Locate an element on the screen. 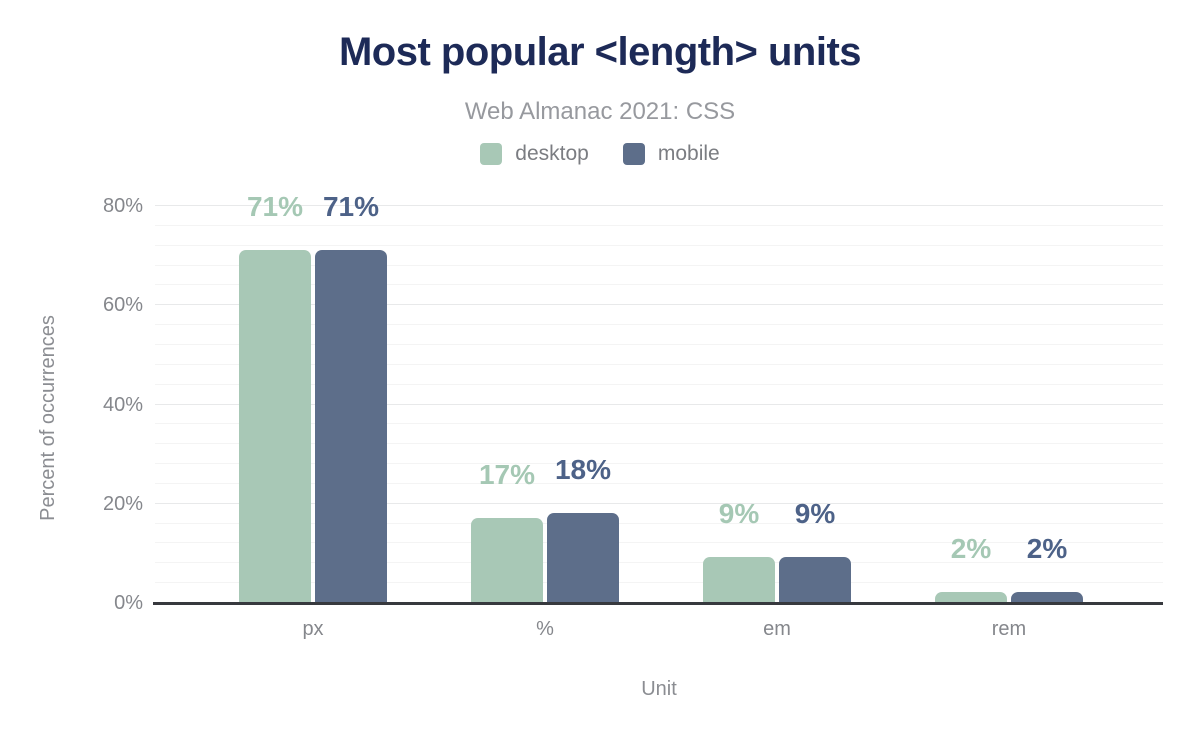 Image resolution: width=1200 pixels, height=742 pixels. value-label-desktop-rem: 2% is located at coordinates (971, 549).